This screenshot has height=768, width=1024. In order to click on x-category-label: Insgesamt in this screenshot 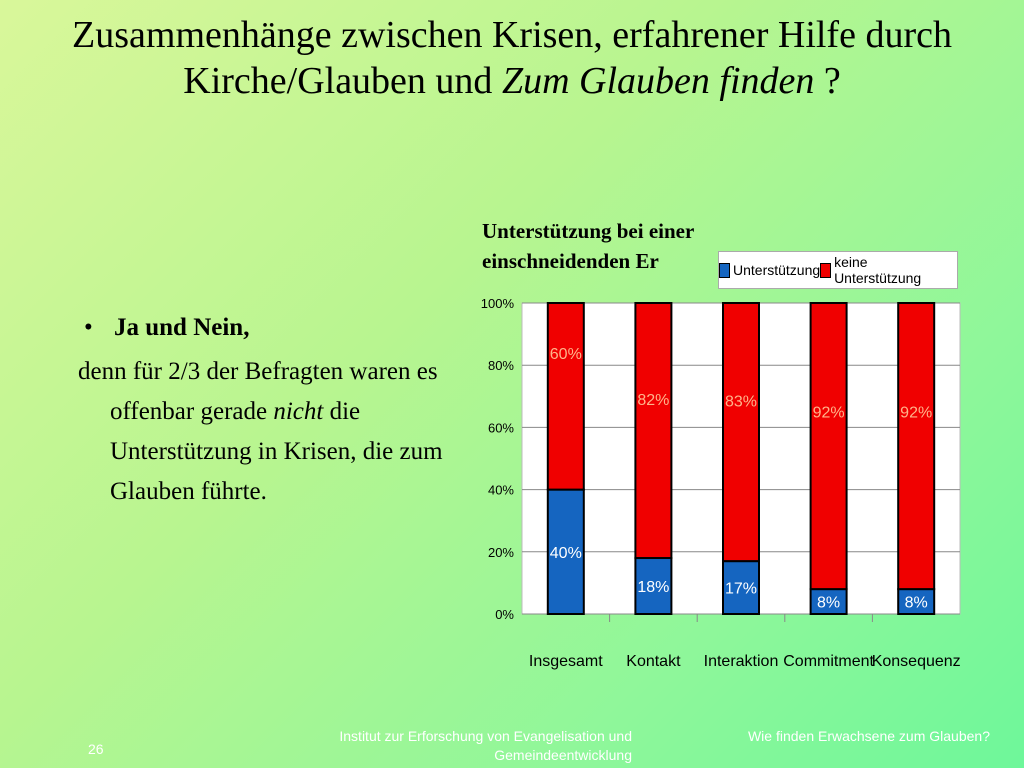, I will do `click(566, 661)`.